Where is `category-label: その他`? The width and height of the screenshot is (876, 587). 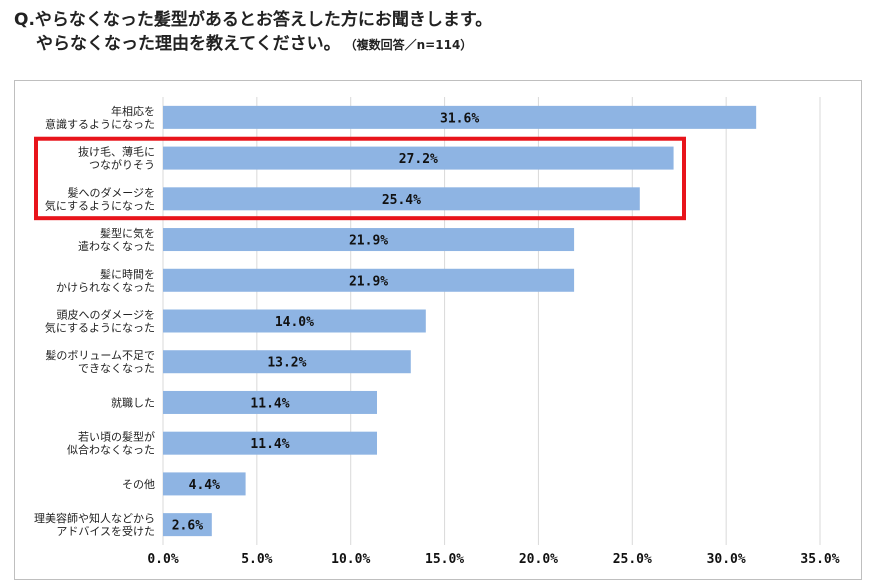
category-label: その他 is located at coordinates (138, 484).